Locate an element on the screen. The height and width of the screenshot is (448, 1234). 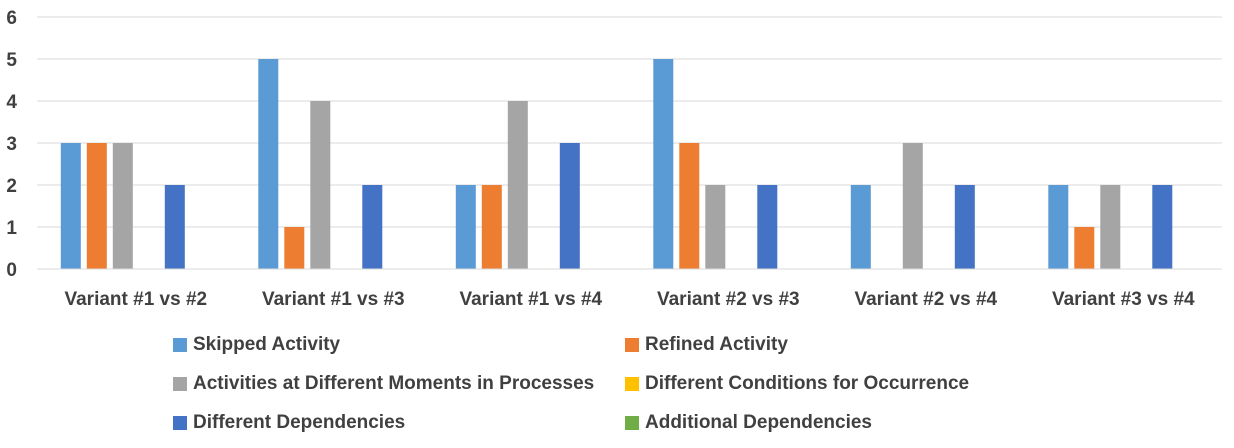
x-category-label: Variant #2 vs #4 is located at coordinates (925, 299).